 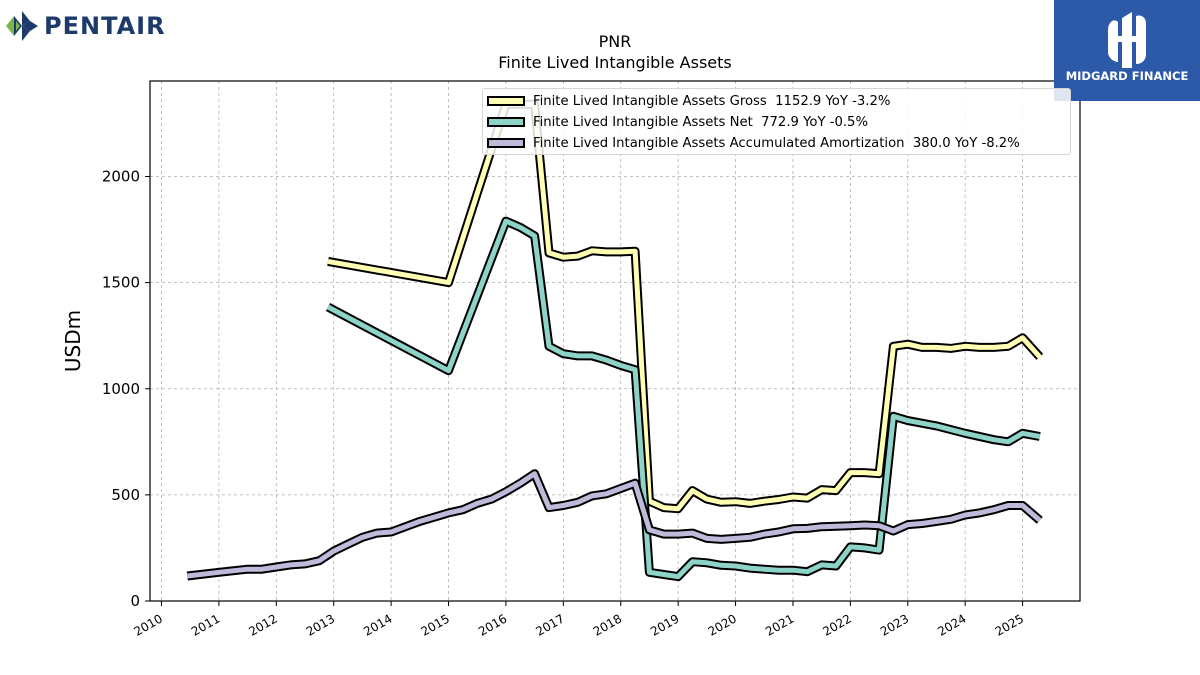 What do you see at coordinates (615, 41) in the screenshot?
I see `chart-title-ticker: PNR` at bounding box center [615, 41].